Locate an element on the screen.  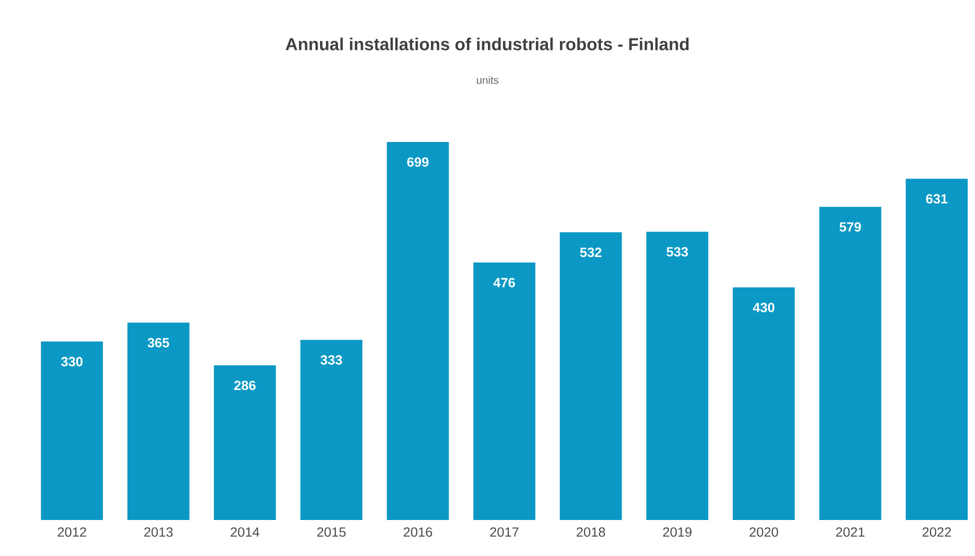
x-tick-label: 2016 is located at coordinates (418, 532).